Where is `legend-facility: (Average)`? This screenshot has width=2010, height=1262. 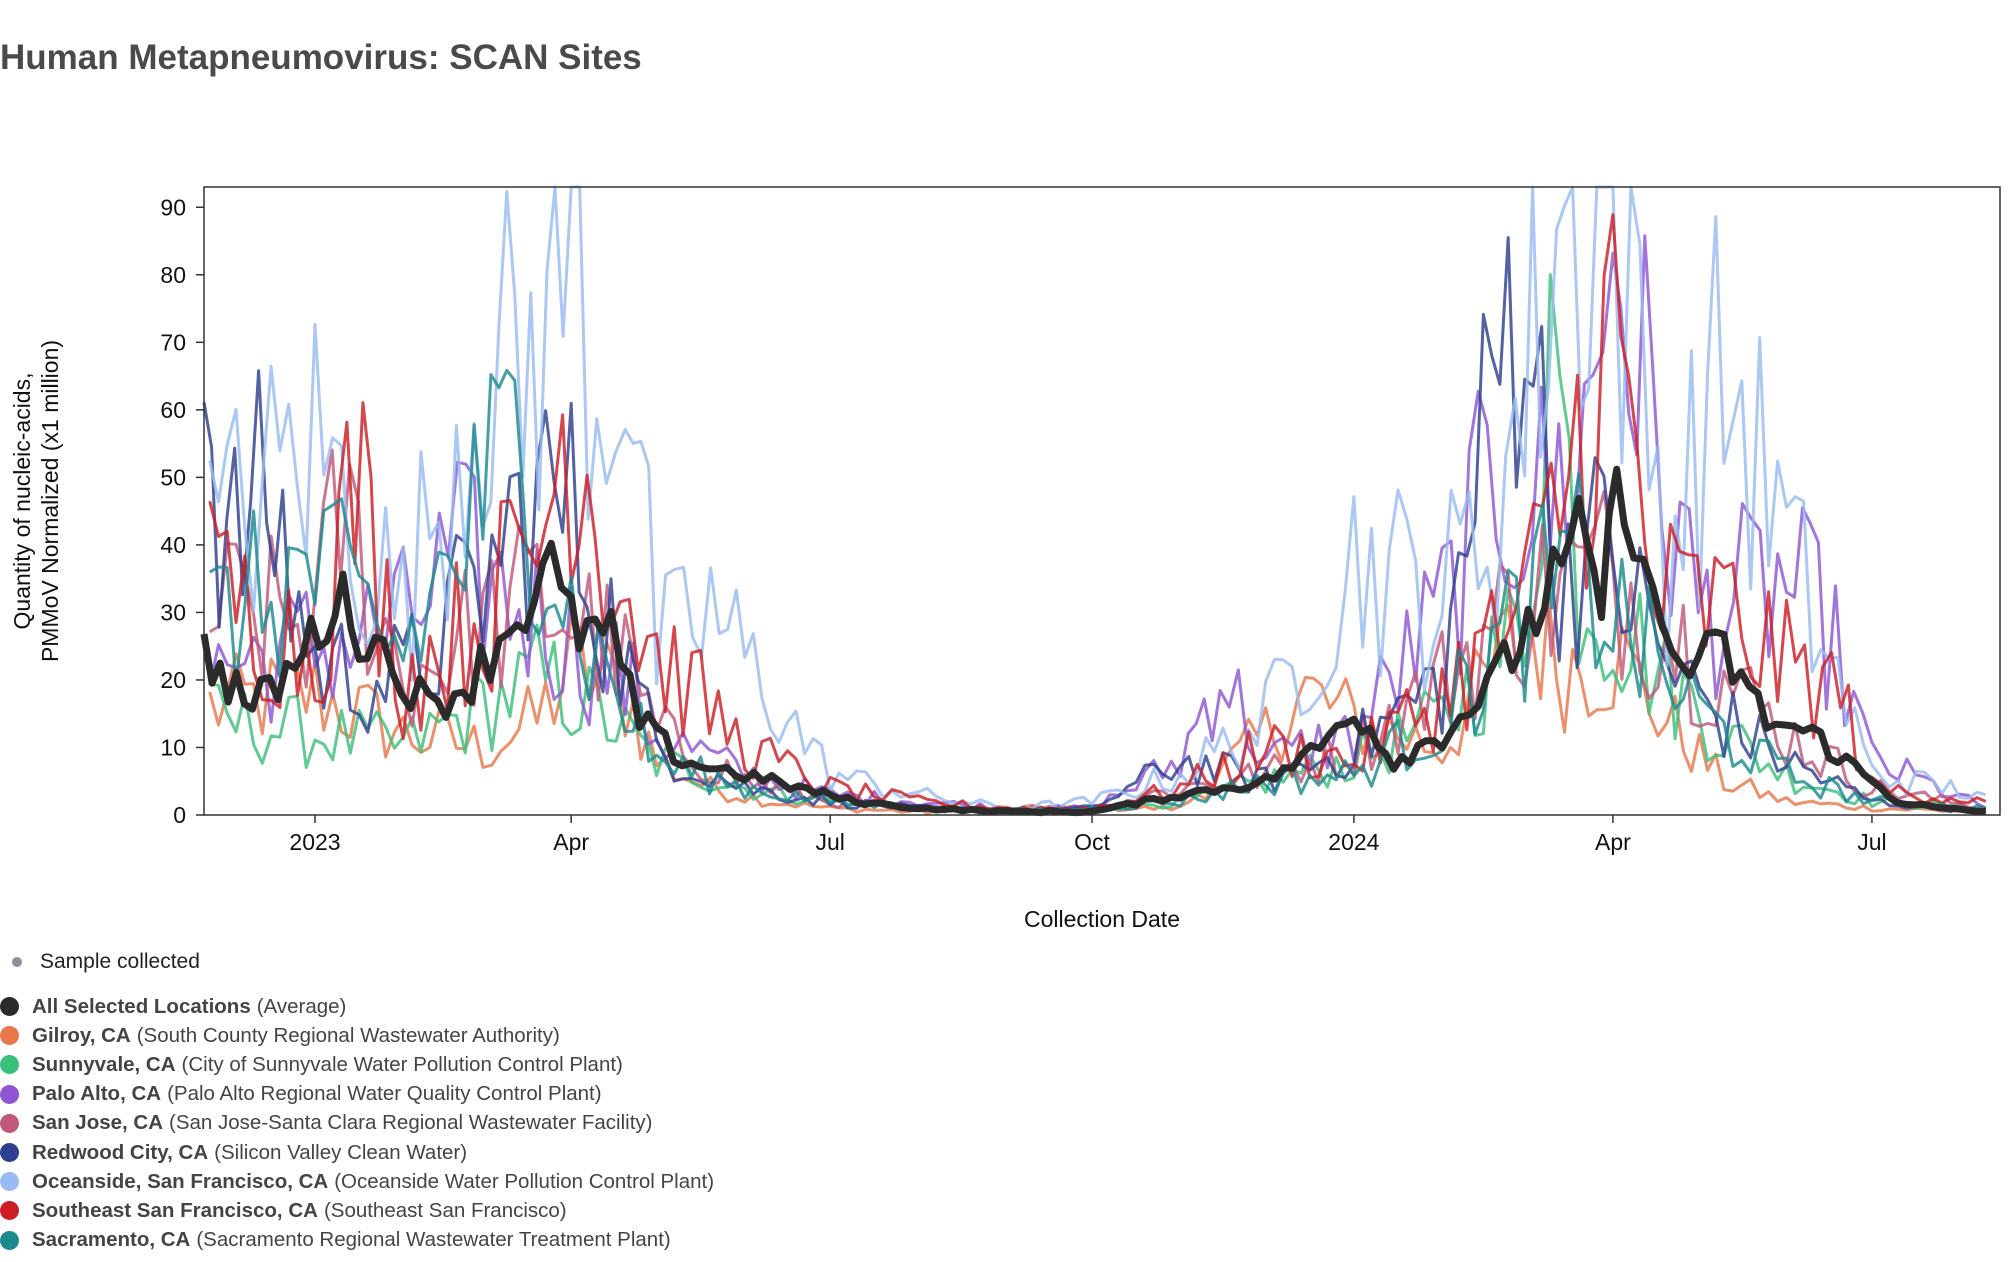 legend-facility: (Average) is located at coordinates (301, 1006).